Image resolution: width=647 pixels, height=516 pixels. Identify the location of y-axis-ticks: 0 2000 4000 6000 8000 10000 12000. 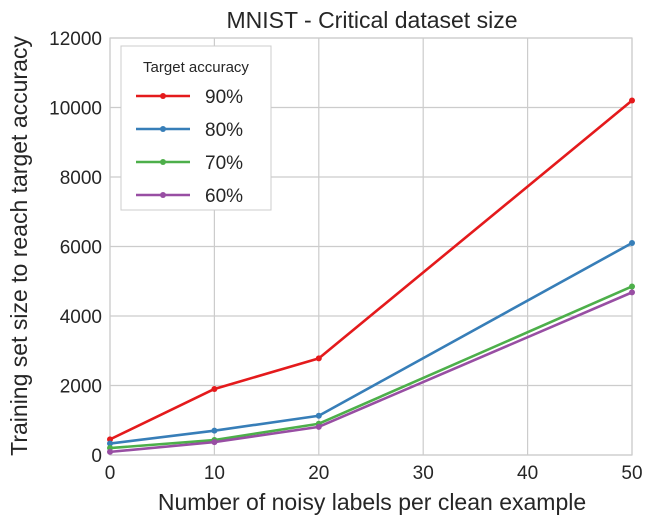
(75, 248).